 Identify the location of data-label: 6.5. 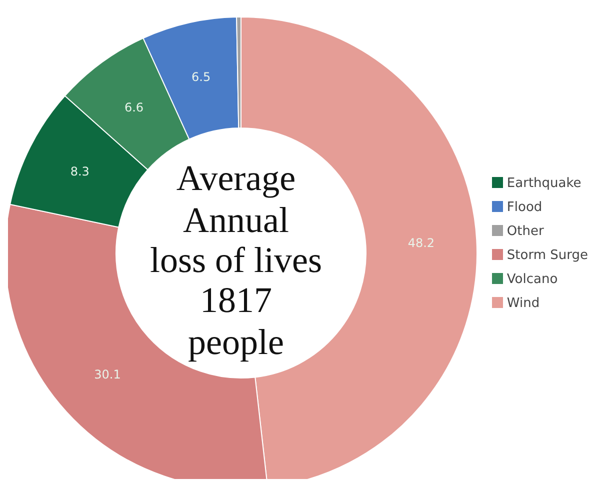
(201, 77).